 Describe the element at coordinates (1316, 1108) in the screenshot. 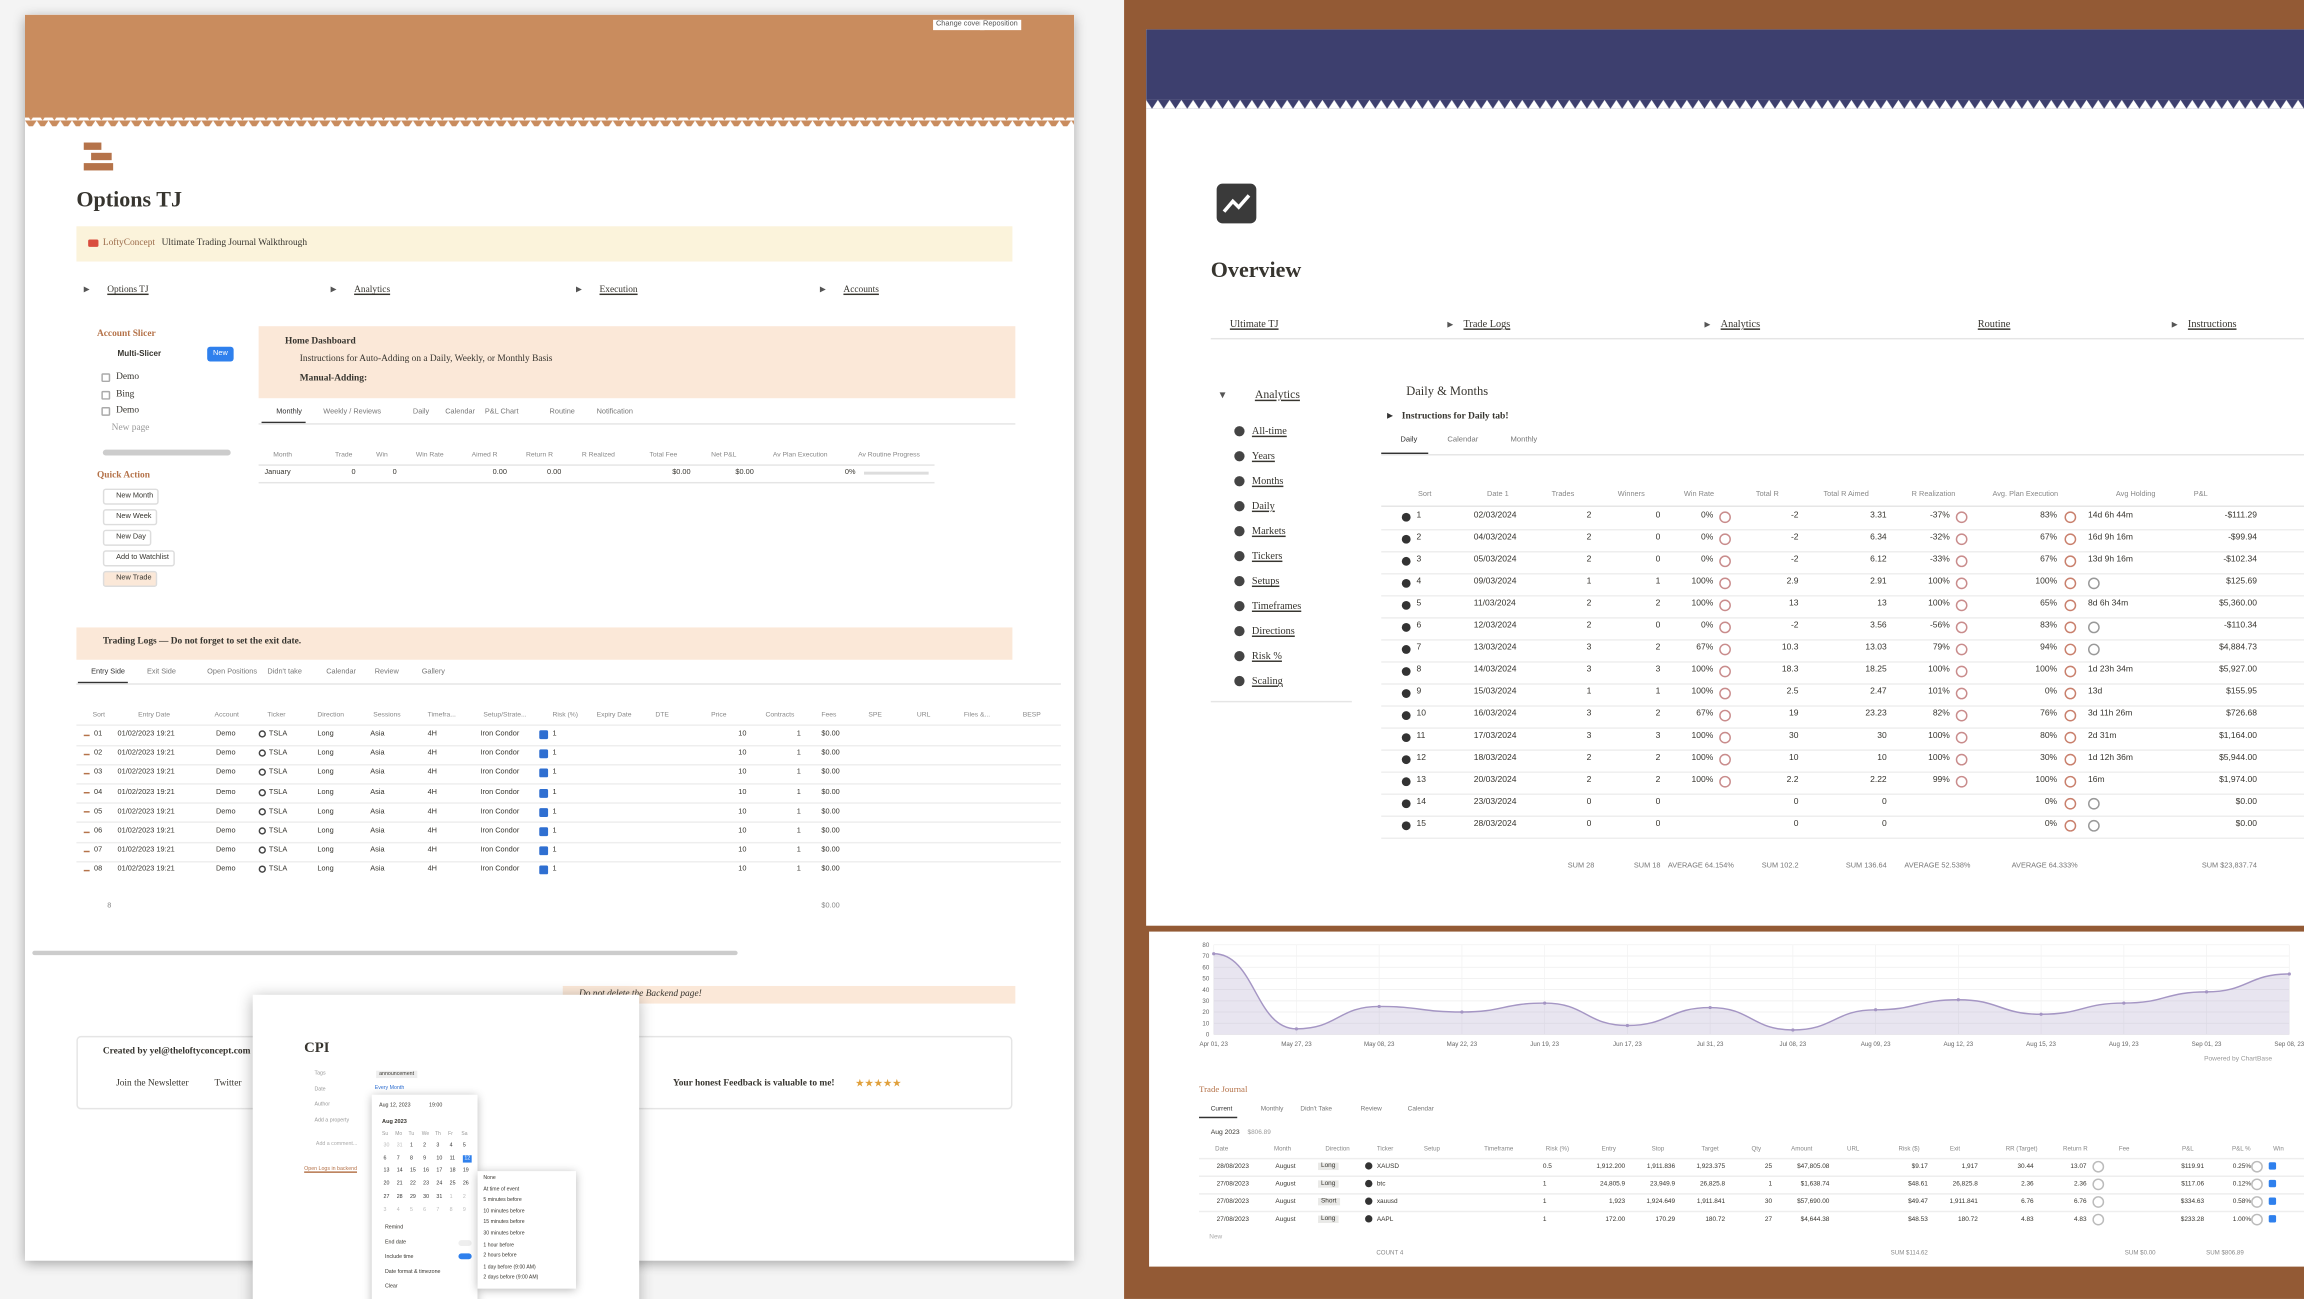

I see `view-tab: Didn't Take` at that location.